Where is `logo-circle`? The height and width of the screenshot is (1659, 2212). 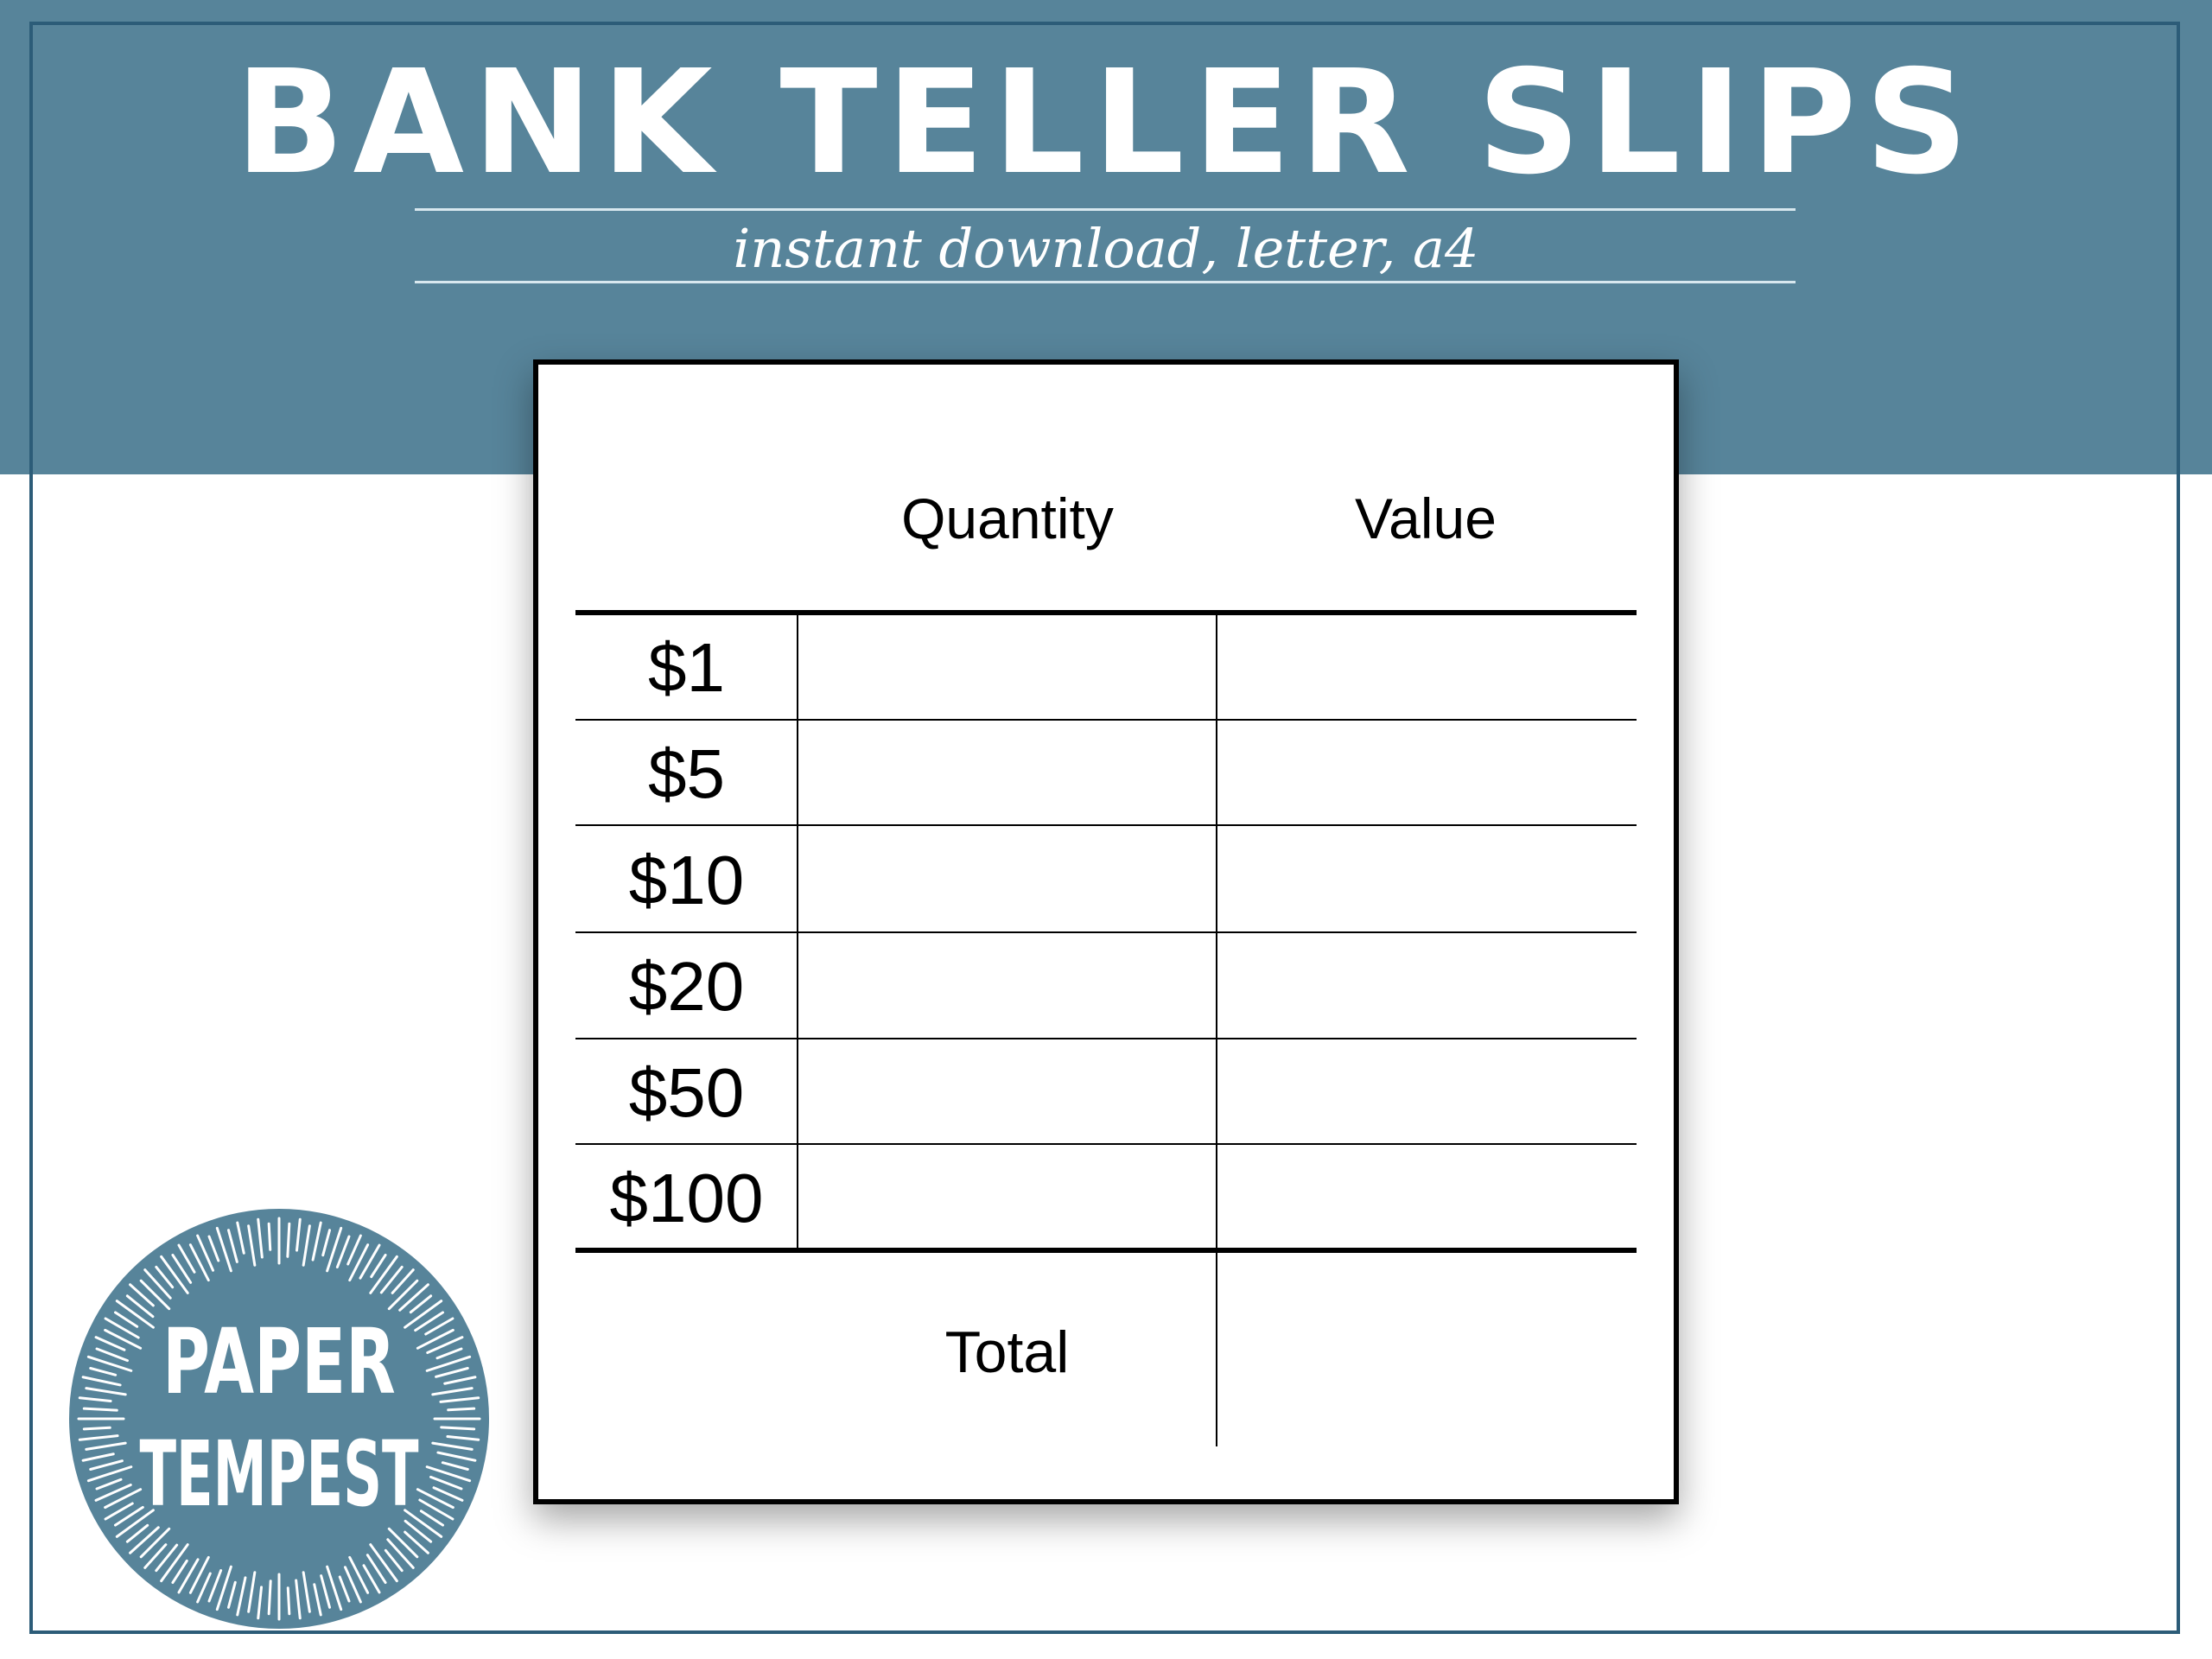 logo-circle is located at coordinates (279, 1419).